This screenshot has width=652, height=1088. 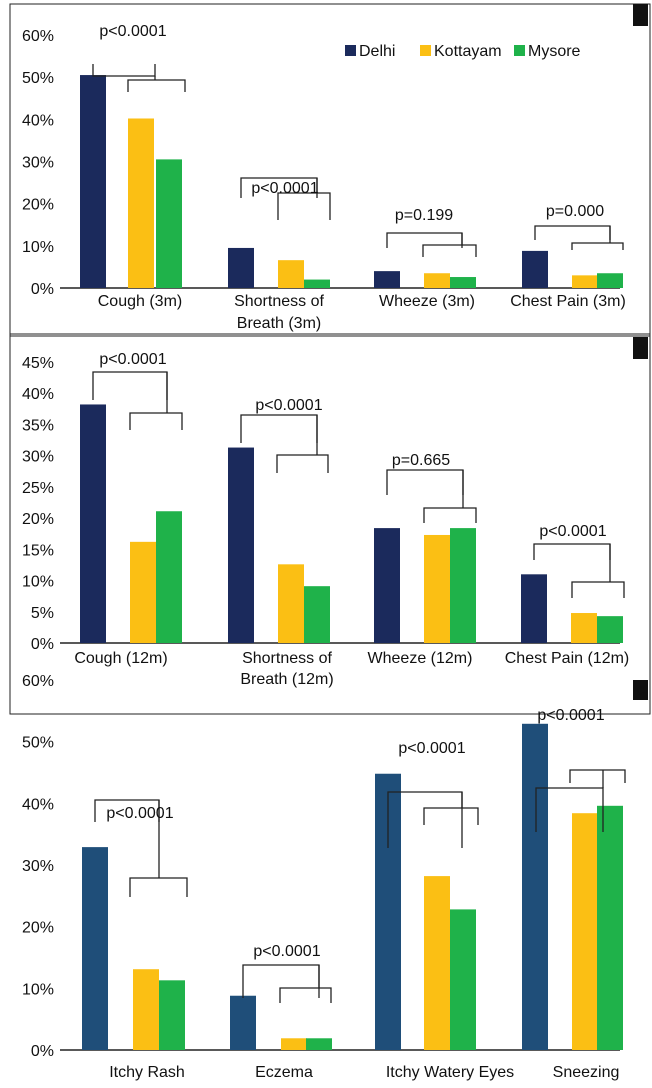 I want to click on panel-tag-label: c, so click(x=641, y=690).